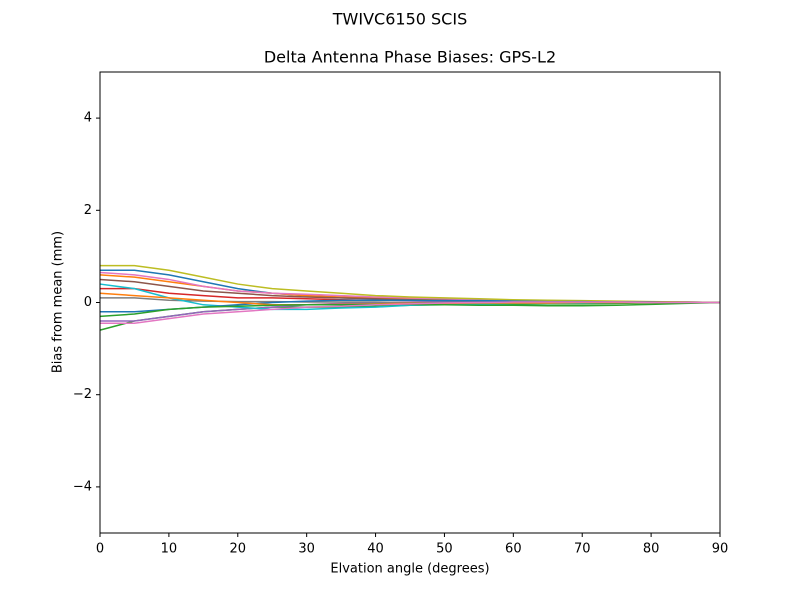 The width and height of the screenshot is (800, 604). I want to click on y-tick-label: 0, so click(88, 302).